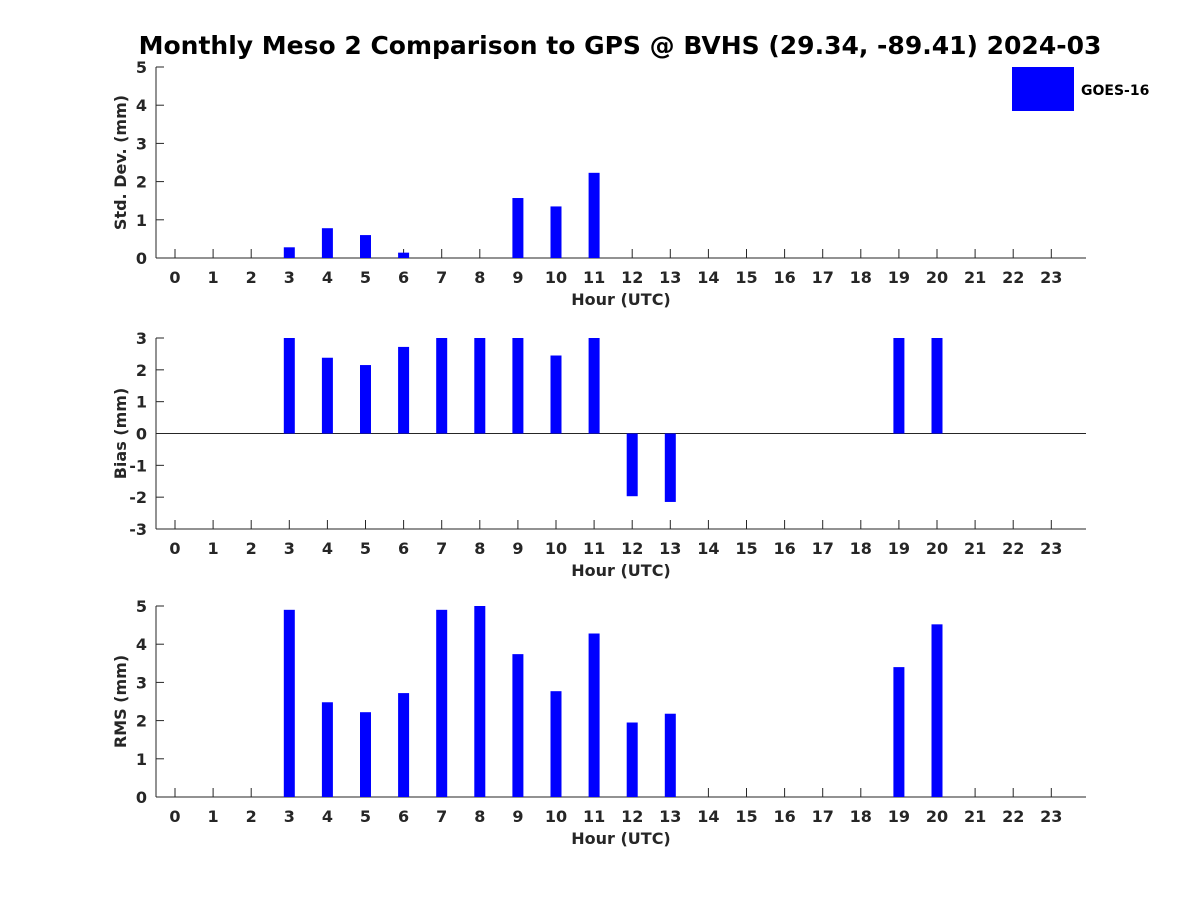 This screenshot has height=900, width=1200. I want to click on x-tick-label: 16, so click(784, 548).